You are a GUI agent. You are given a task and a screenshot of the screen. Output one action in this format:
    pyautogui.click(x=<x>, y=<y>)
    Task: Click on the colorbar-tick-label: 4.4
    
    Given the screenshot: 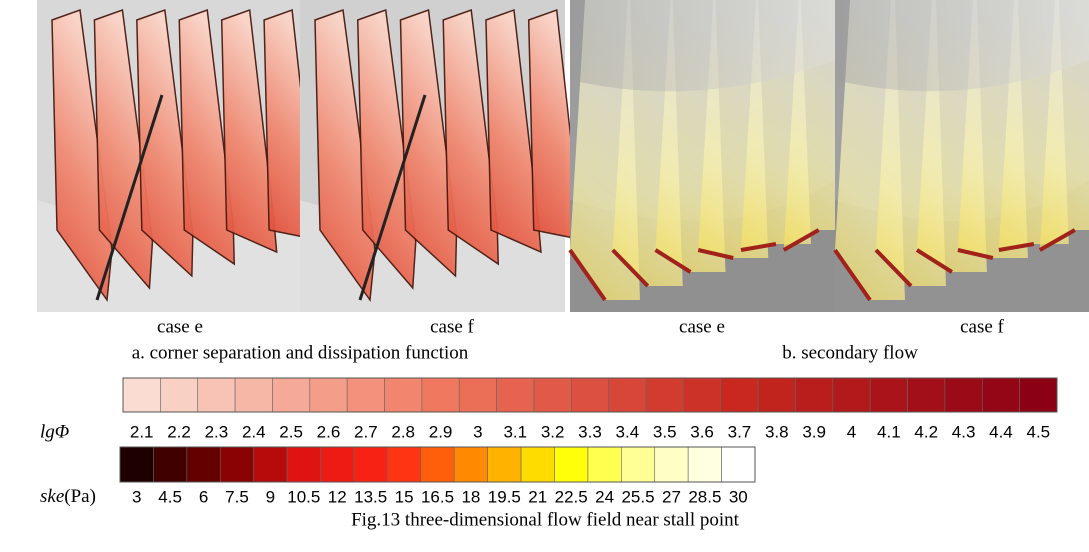 What is the action you would take?
    pyautogui.click(x=1001, y=431)
    